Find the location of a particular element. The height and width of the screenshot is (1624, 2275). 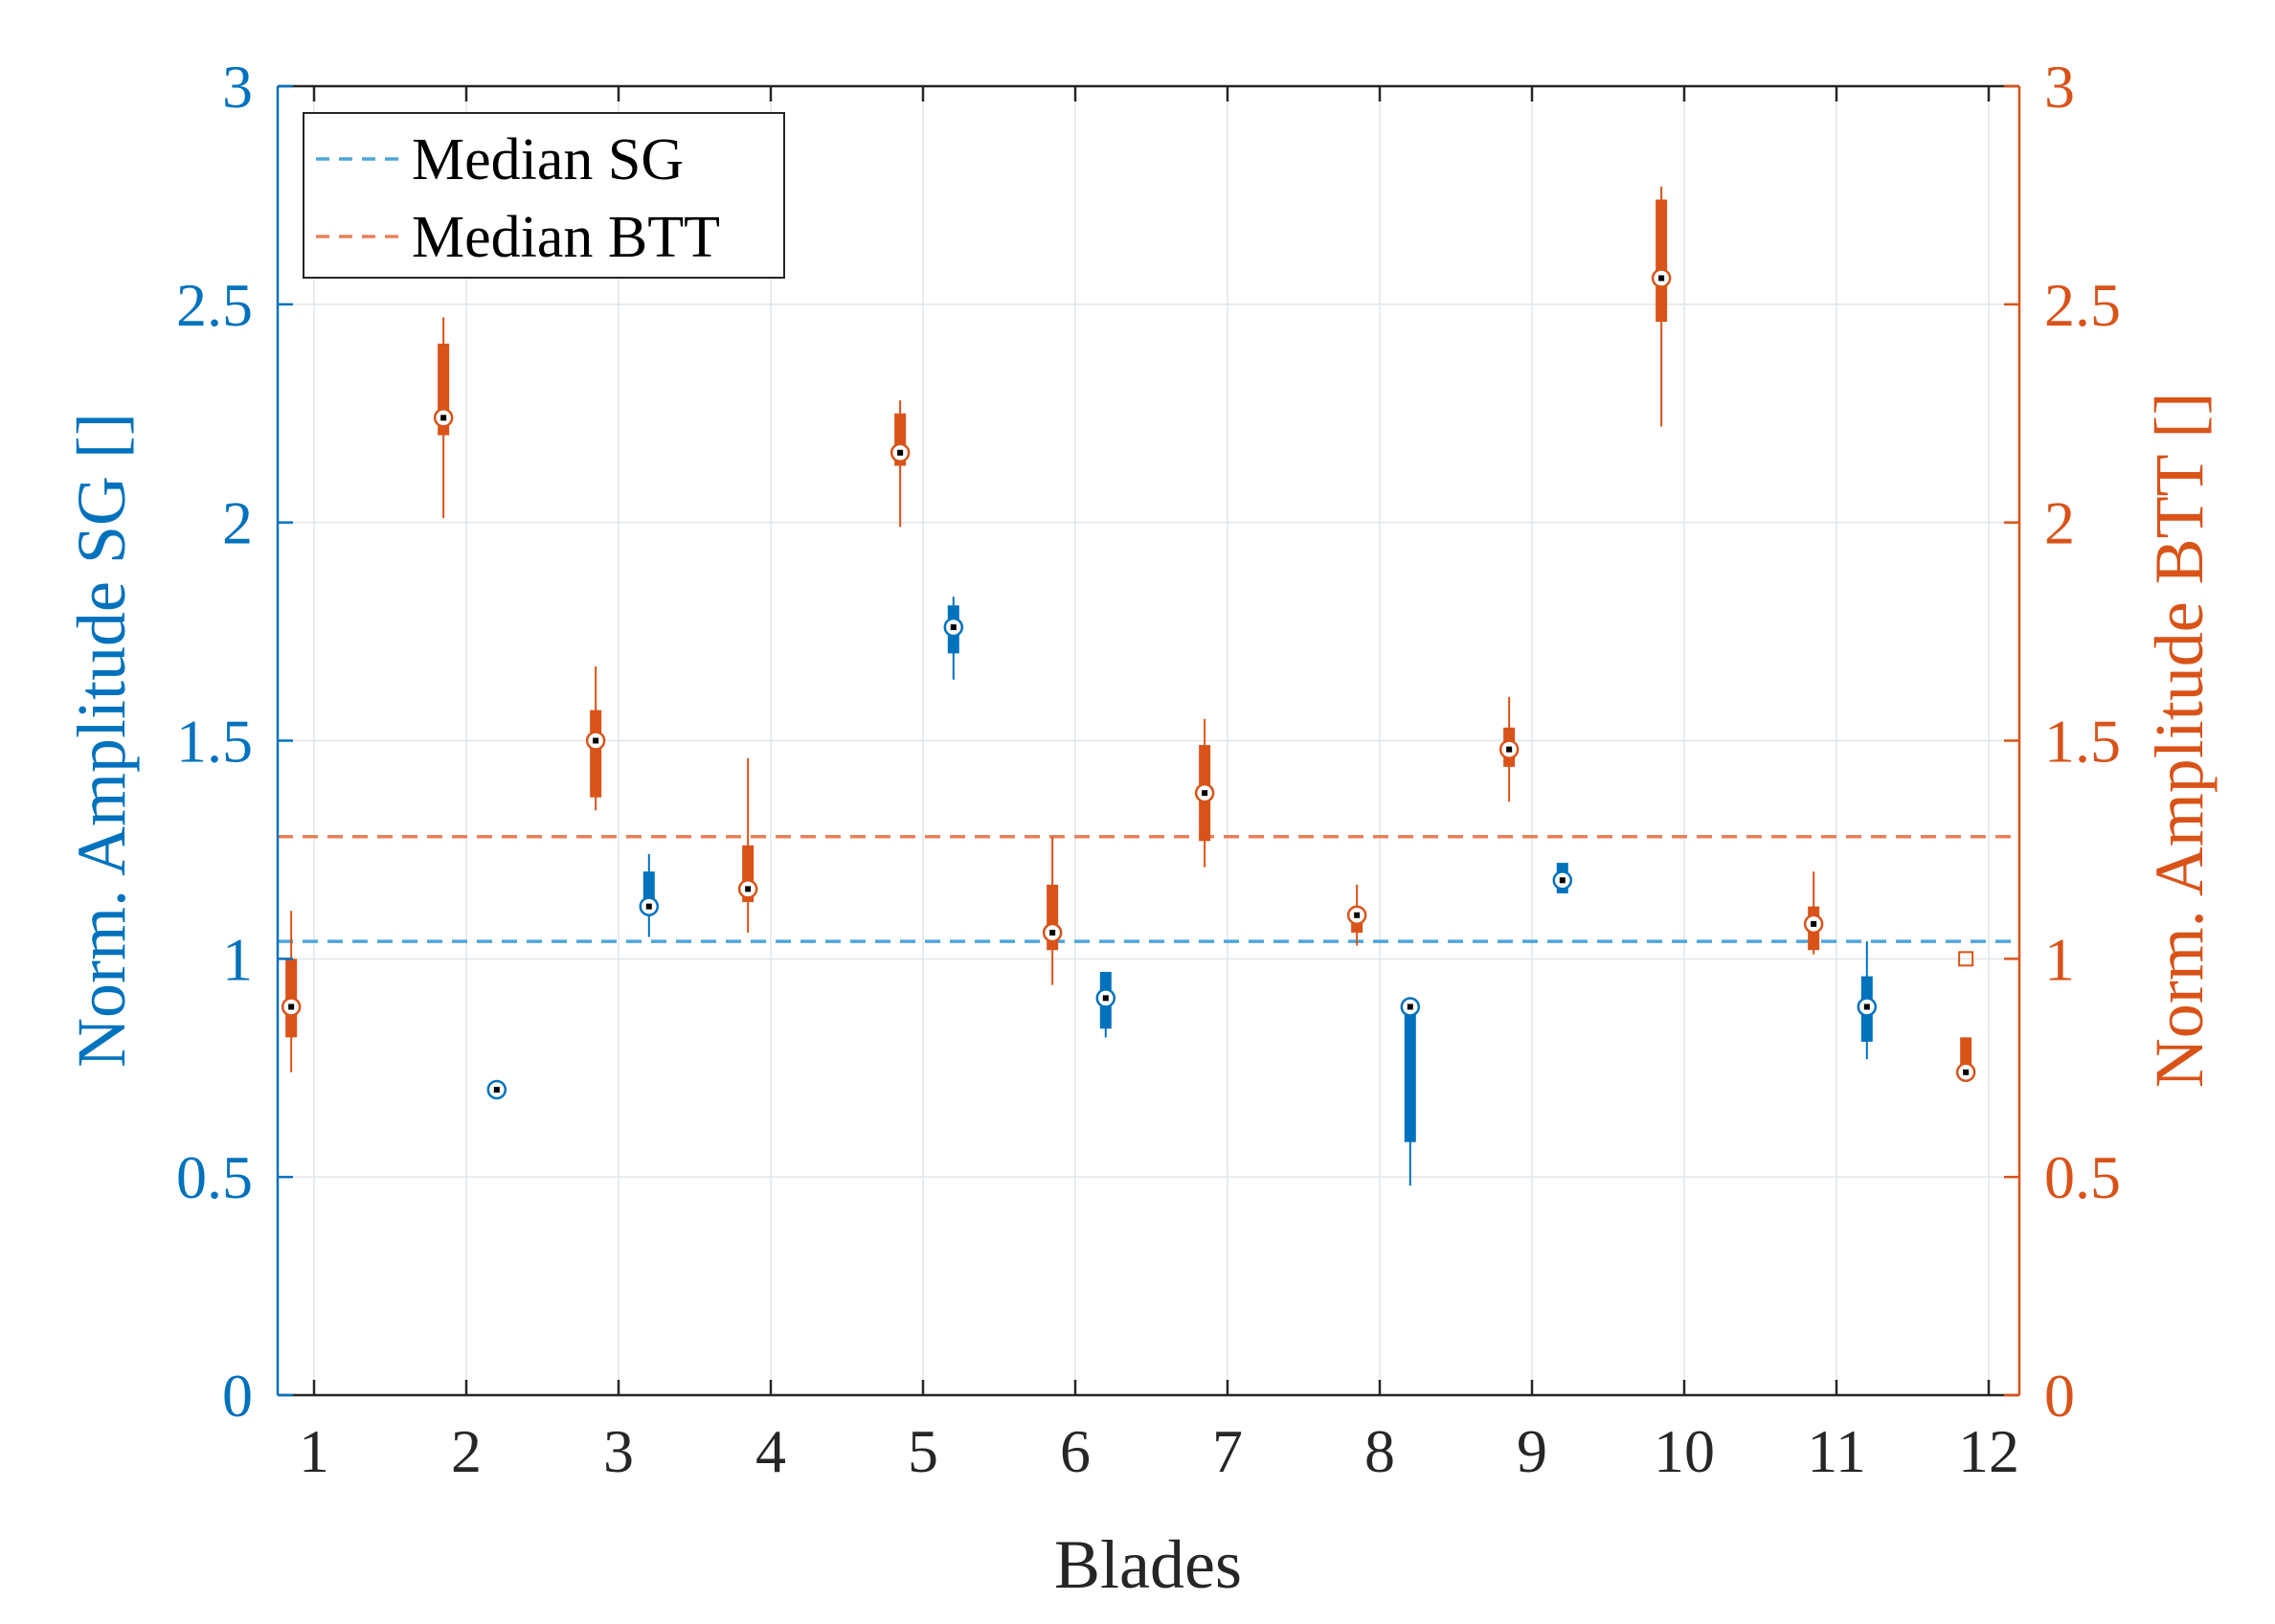

y-axis-right-title: Norm. Amplitude BTT [] is located at coordinates (2179, 741).